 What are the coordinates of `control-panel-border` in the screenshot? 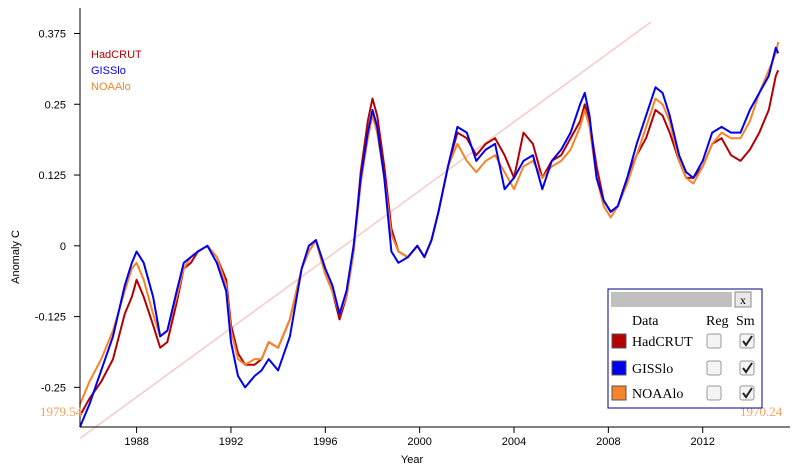 It's located at (685, 348).